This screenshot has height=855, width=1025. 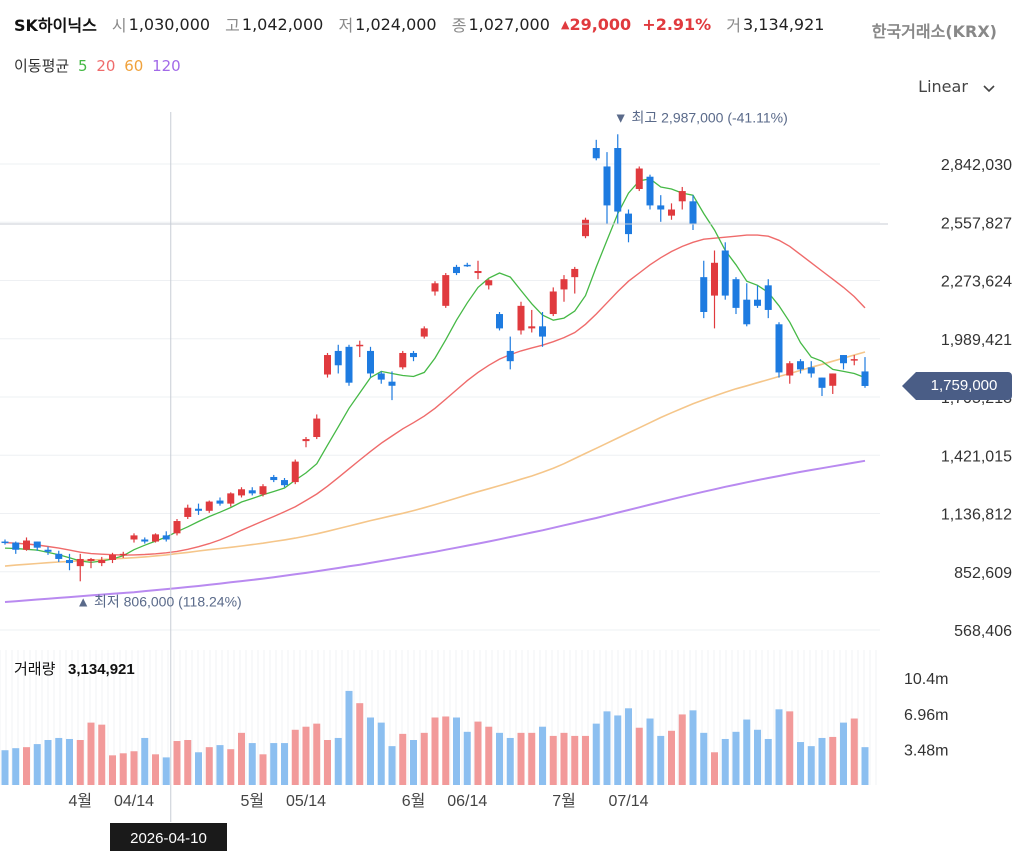 I want to click on up-arrow-icon: ▲, so click(x=565, y=24).